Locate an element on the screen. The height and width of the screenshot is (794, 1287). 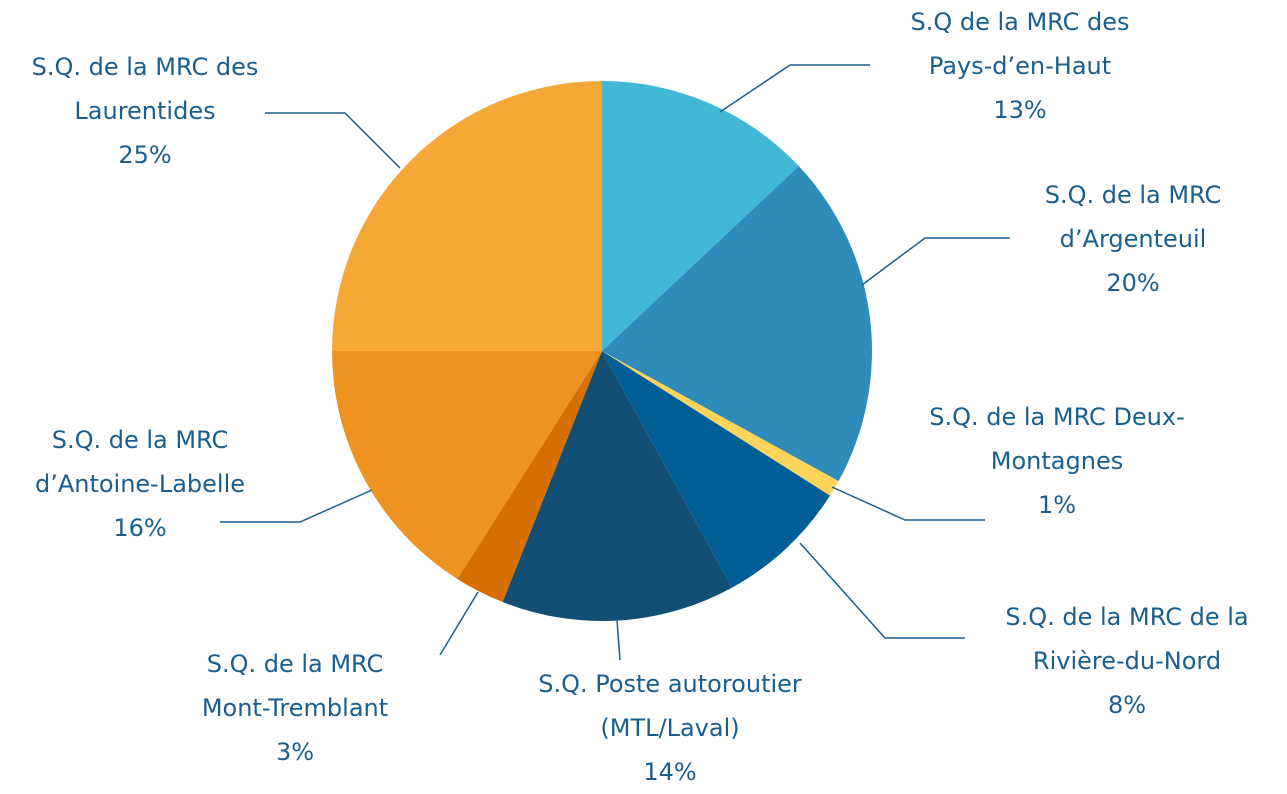
category-label: S.Q. de la MRC de la Rivière-du-Nord is located at coordinates (1127, 639).